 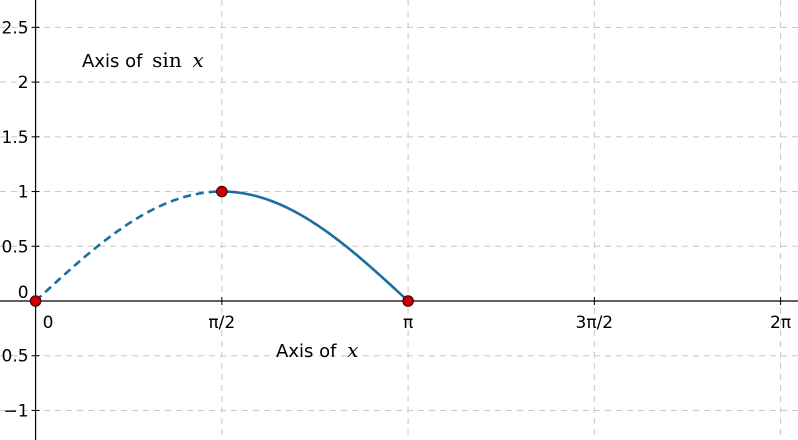 What do you see at coordinates (417, 323) in the screenshot?
I see `x-tick-labels: 0 π/2 π 3π/2 2π` at bounding box center [417, 323].